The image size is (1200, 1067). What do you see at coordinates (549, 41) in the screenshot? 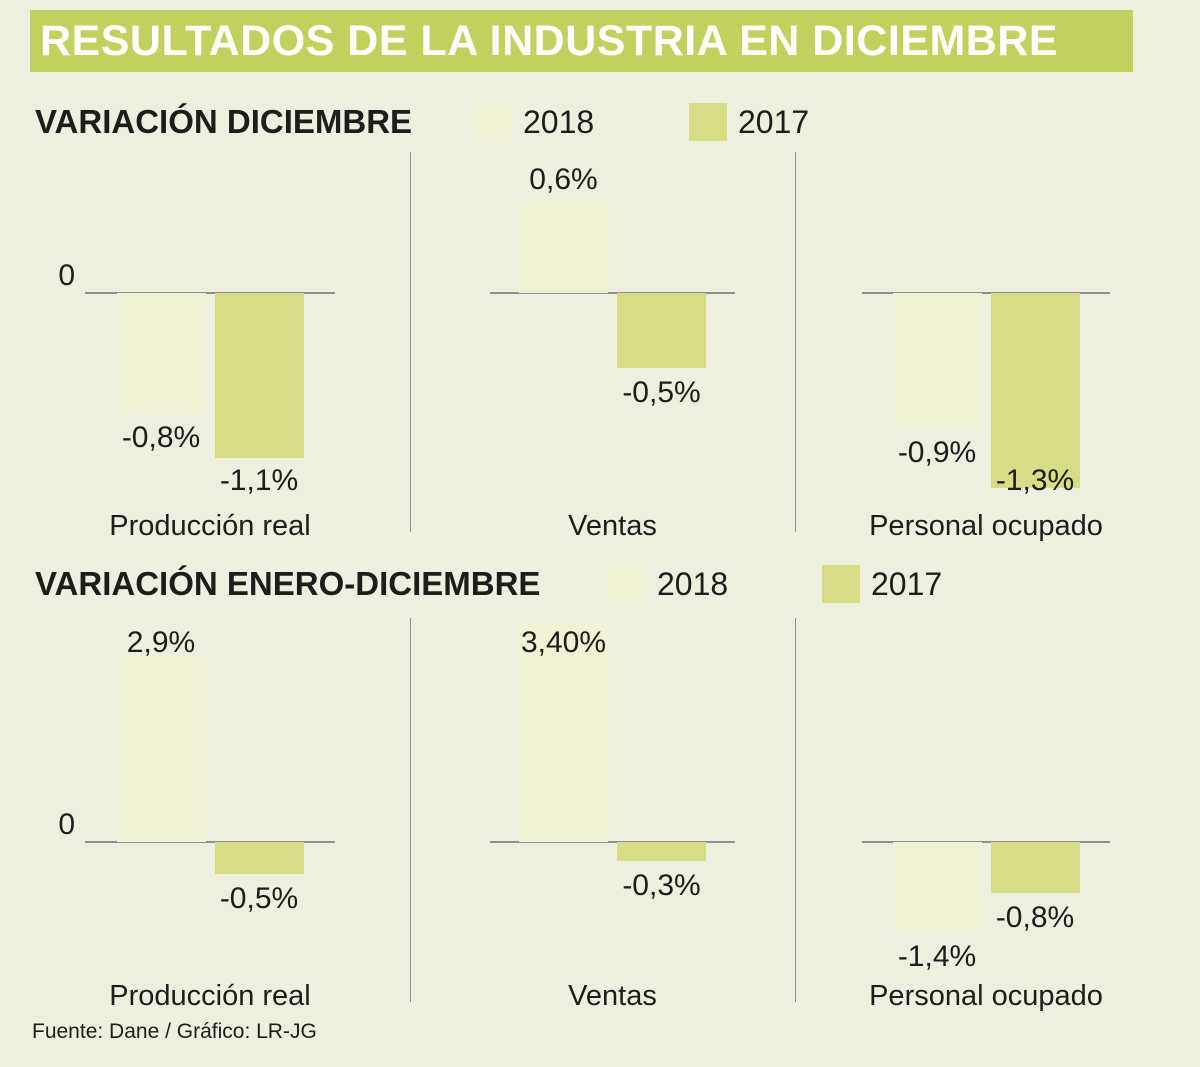
I see `page-title: RESULTADOS DE LA INDUSTRIA EN DICIEMBRE` at bounding box center [549, 41].